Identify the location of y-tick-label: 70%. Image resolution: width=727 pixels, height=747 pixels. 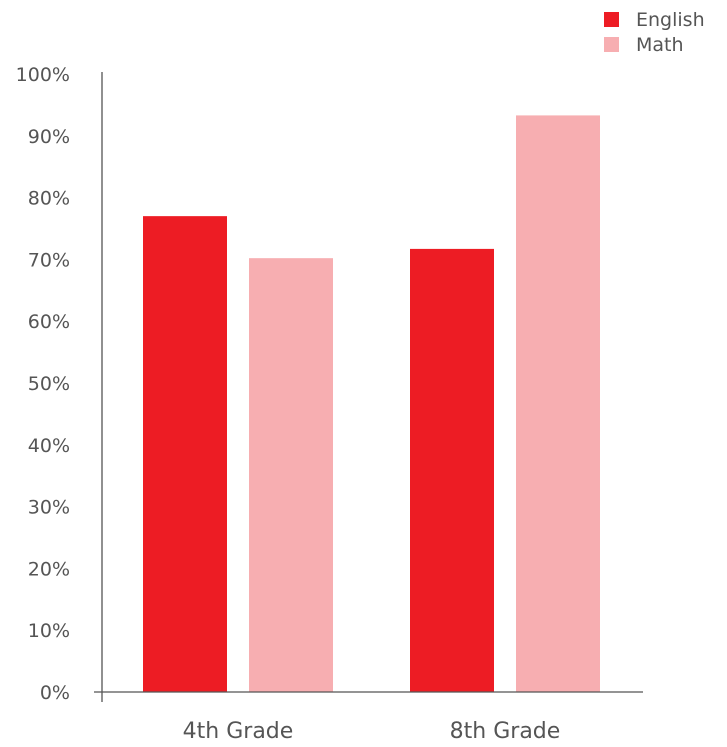
(49, 260).